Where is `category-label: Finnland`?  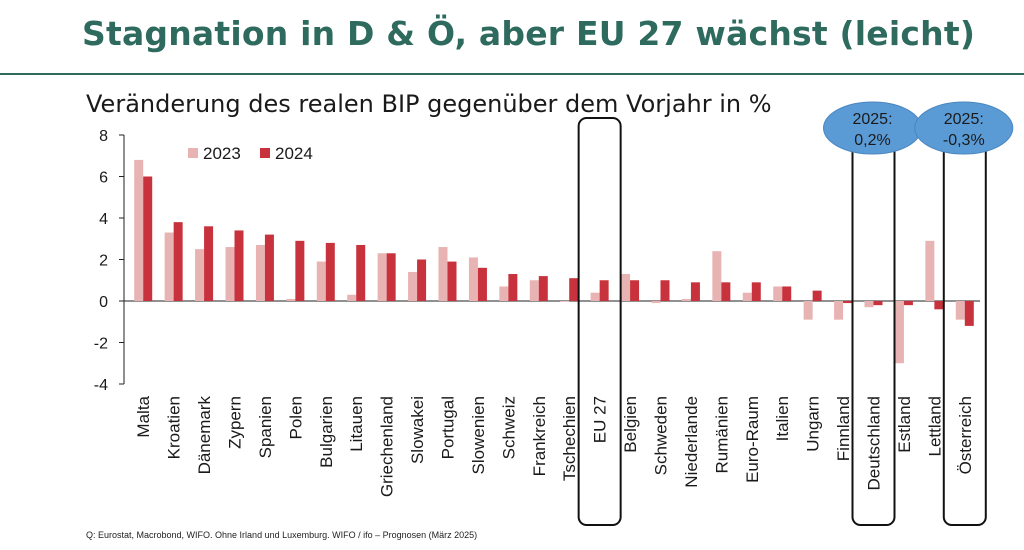 category-label: Finnland is located at coordinates (843, 428).